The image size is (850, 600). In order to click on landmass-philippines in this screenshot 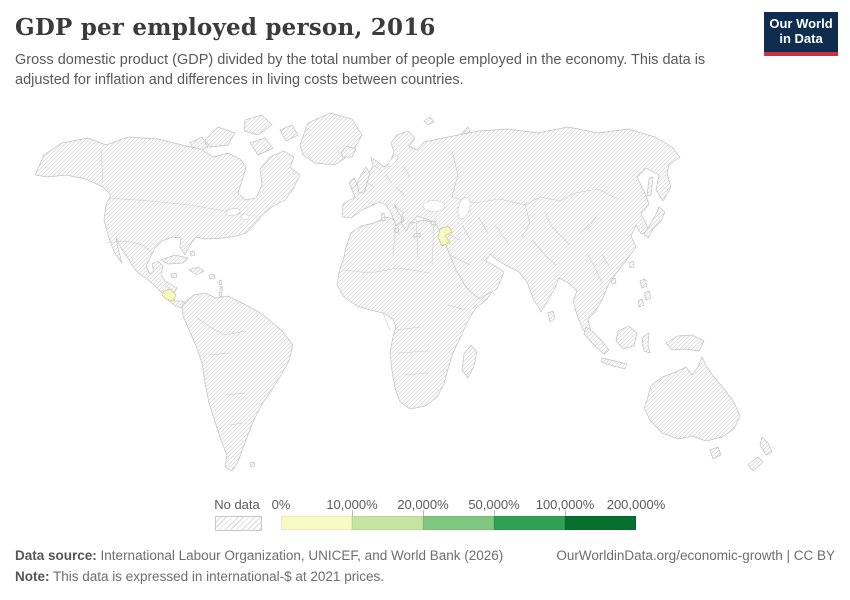, I will do `click(644, 293)`.